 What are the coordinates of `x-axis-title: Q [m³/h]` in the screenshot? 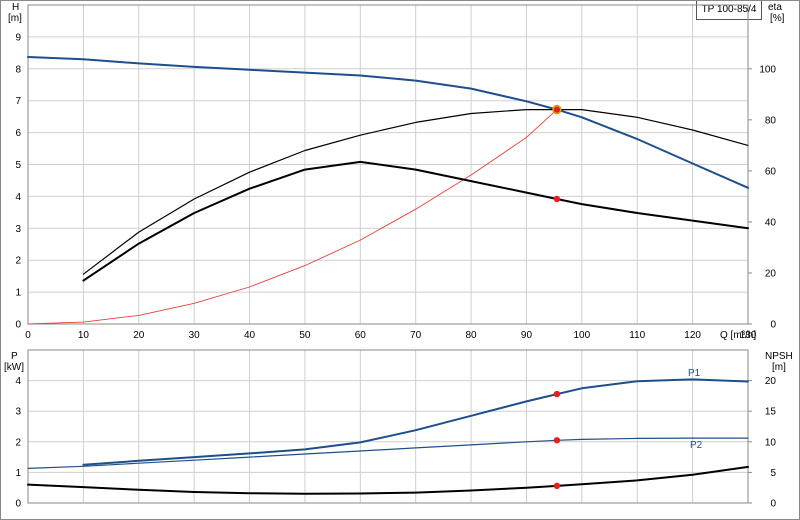 It's located at (738, 335).